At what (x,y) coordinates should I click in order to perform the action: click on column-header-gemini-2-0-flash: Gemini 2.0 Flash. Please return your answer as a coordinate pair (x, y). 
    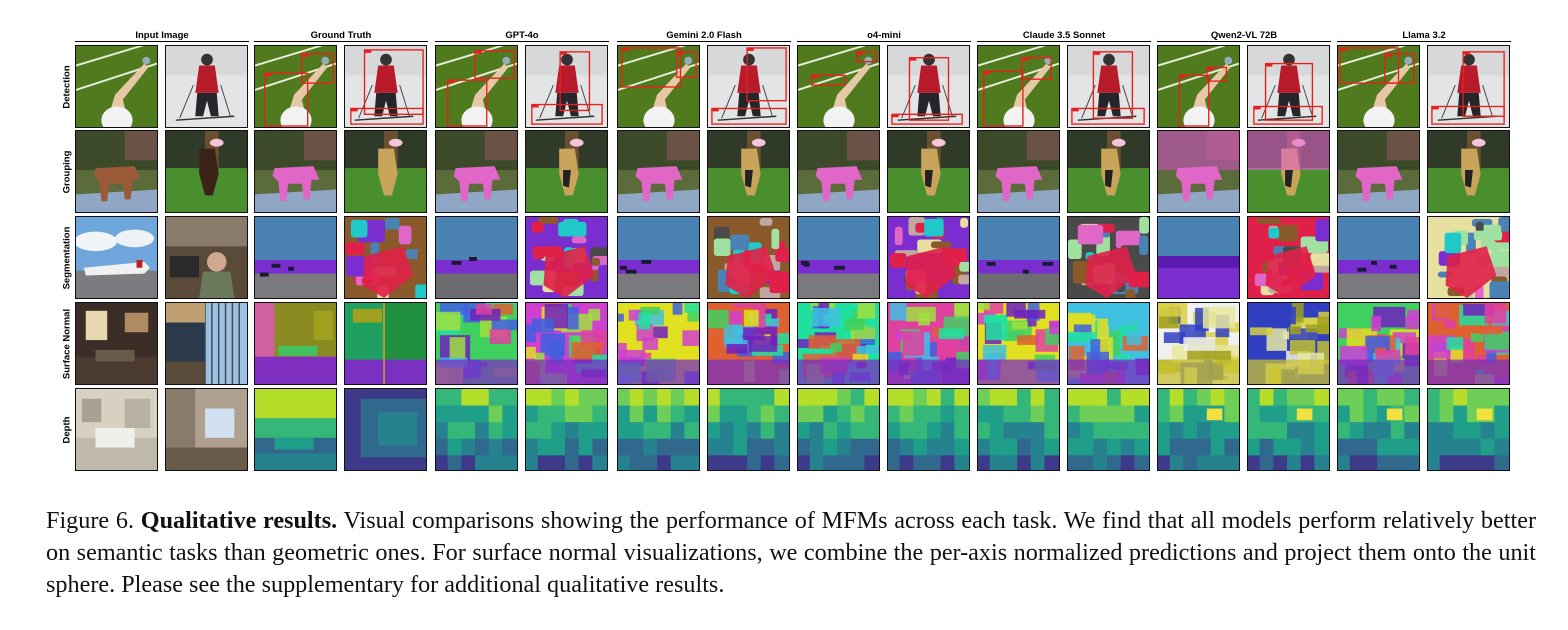
    Looking at the image, I should click on (704, 35).